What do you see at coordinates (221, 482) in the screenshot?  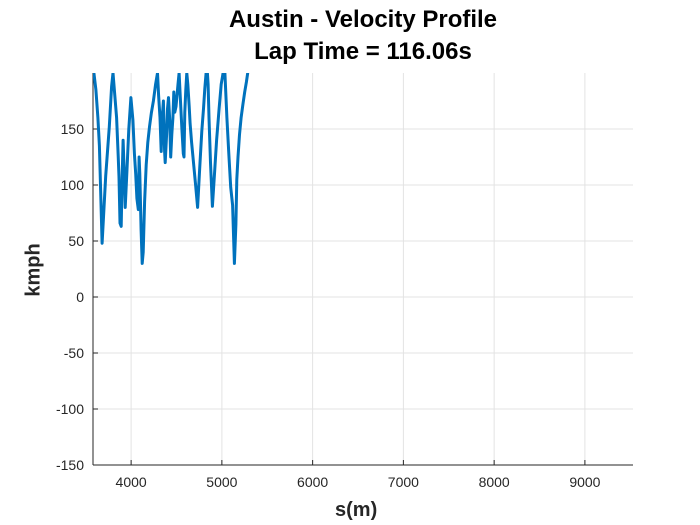 I see `x-tick-label: 5000` at bounding box center [221, 482].